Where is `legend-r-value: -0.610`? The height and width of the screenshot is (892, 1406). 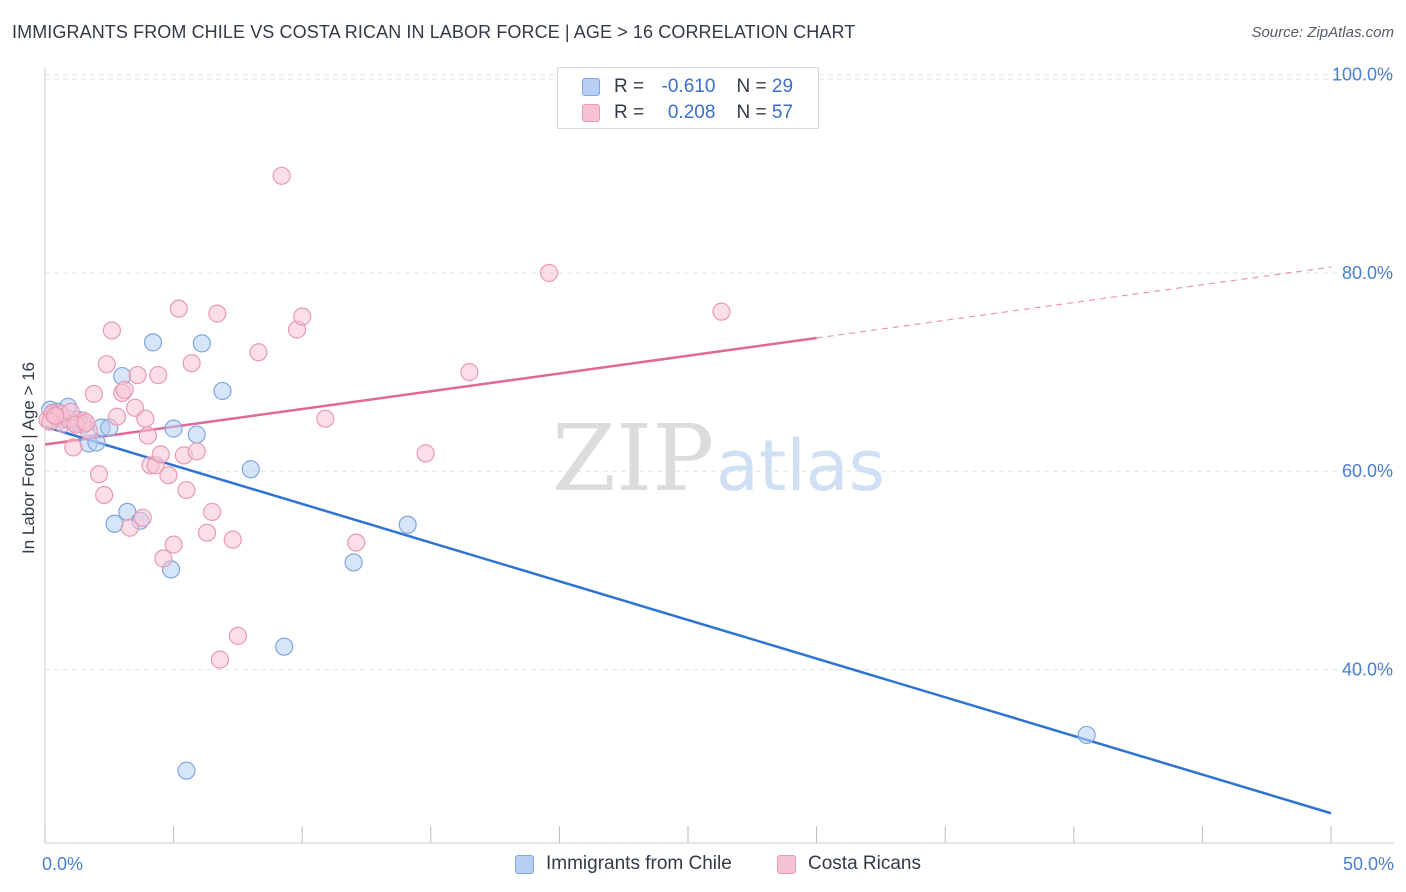
legend-r-value: -0.610 is located at coordinates (688, 86).